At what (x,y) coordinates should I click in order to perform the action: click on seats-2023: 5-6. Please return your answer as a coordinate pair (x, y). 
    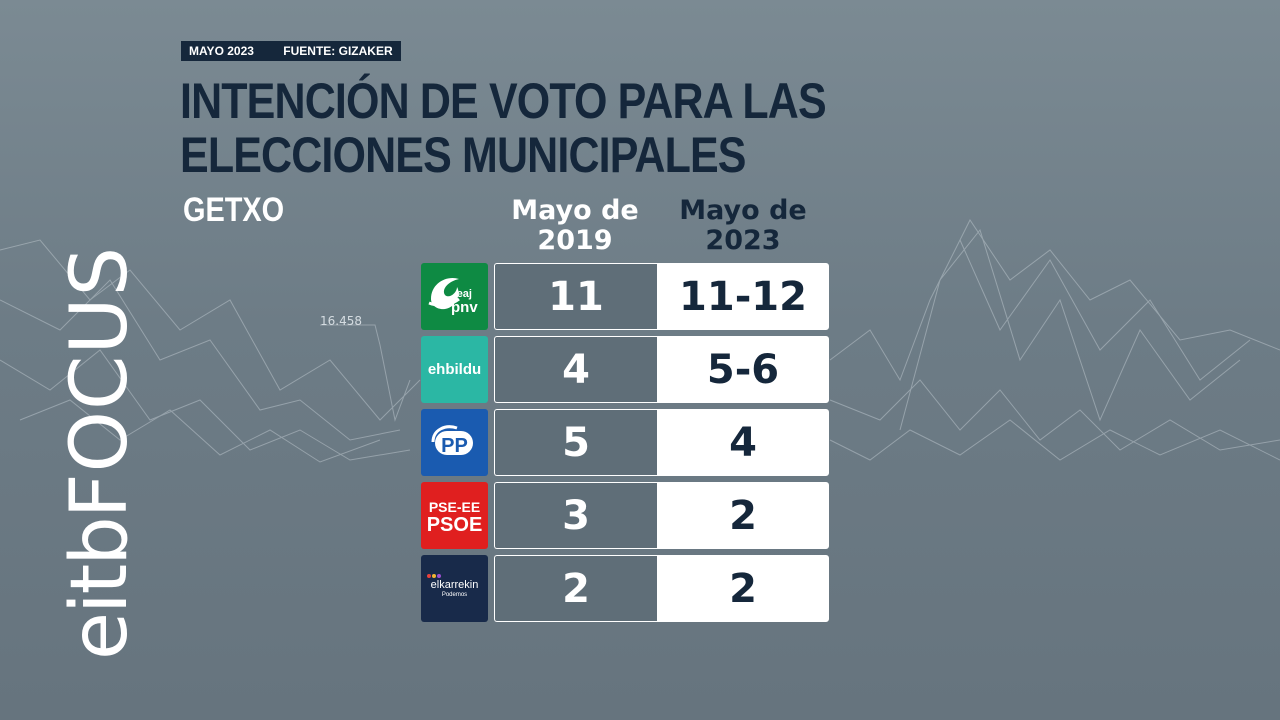
    Looking at the image, I should click on (743, 369).